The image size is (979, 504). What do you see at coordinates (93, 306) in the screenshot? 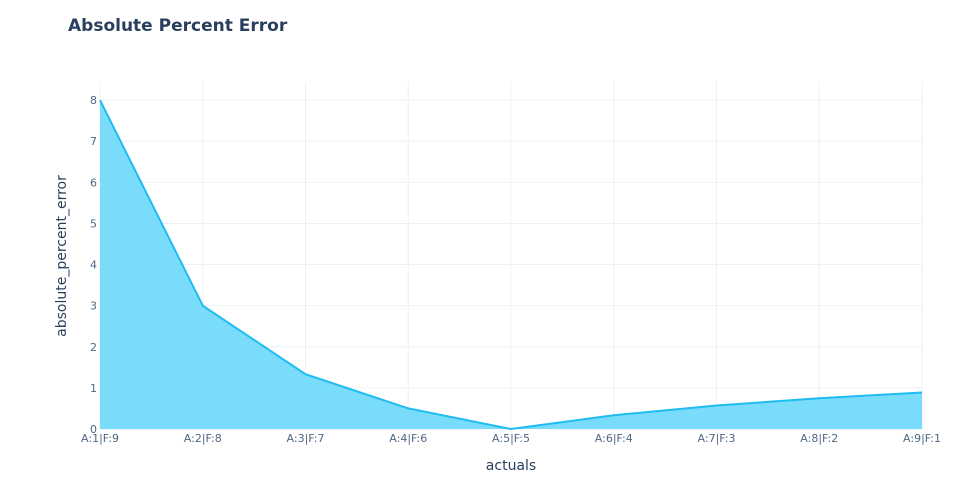
I see `y-tick-label: 3` at bounding box center [93, 306].